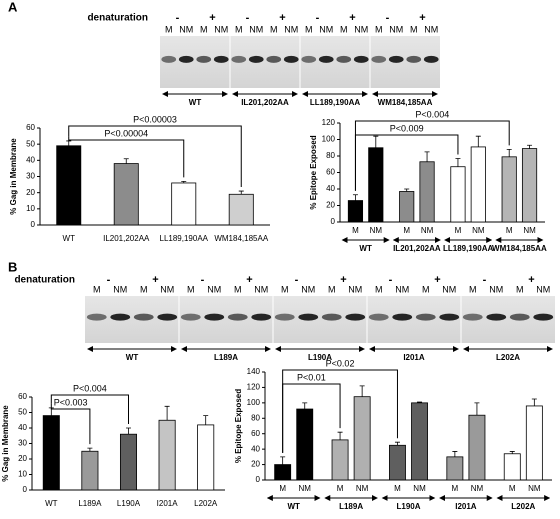 This screenshot has width=560, height=519. I want to click on panel-label: A, so click(13, 7).